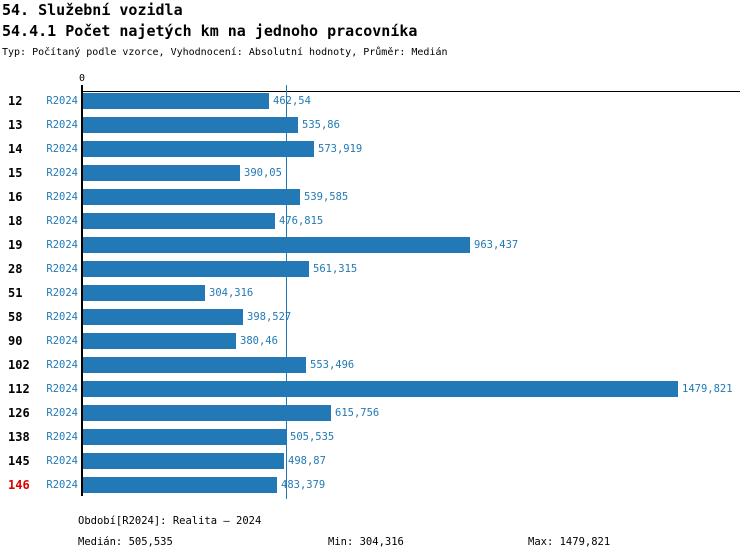 The image size is (750, 560). What do you see at coordinates (19, 413) in the screenshot?
I see `row-category-label: 126` at bounding box center [19, 413].